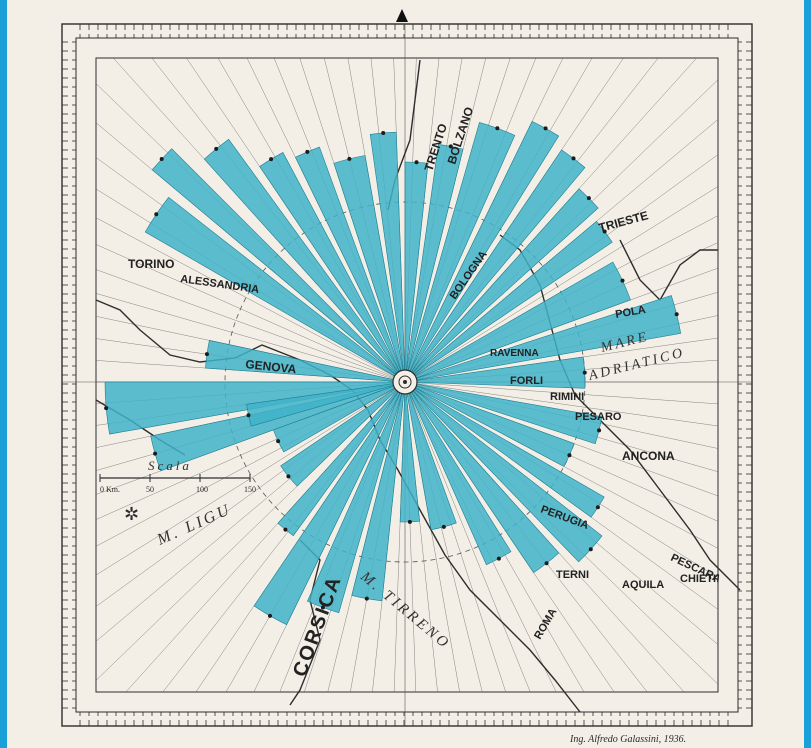 This screenshot has height=748, width=811. What do you see at coordinates (572, 575) in the screenshot?
I see `label-terni: TERNI` at bounding box center [572, 575].